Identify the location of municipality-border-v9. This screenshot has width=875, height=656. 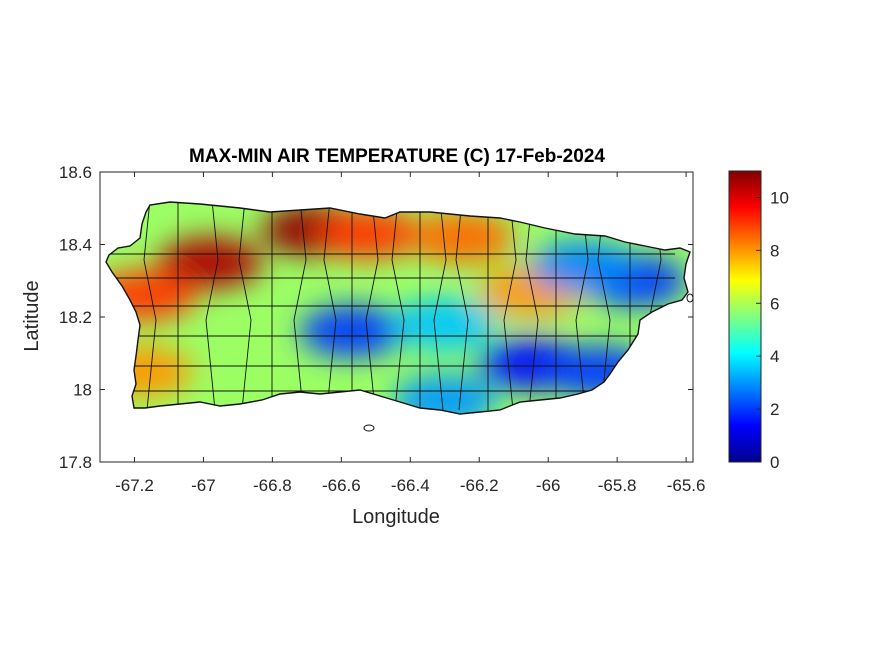
(398, 306).